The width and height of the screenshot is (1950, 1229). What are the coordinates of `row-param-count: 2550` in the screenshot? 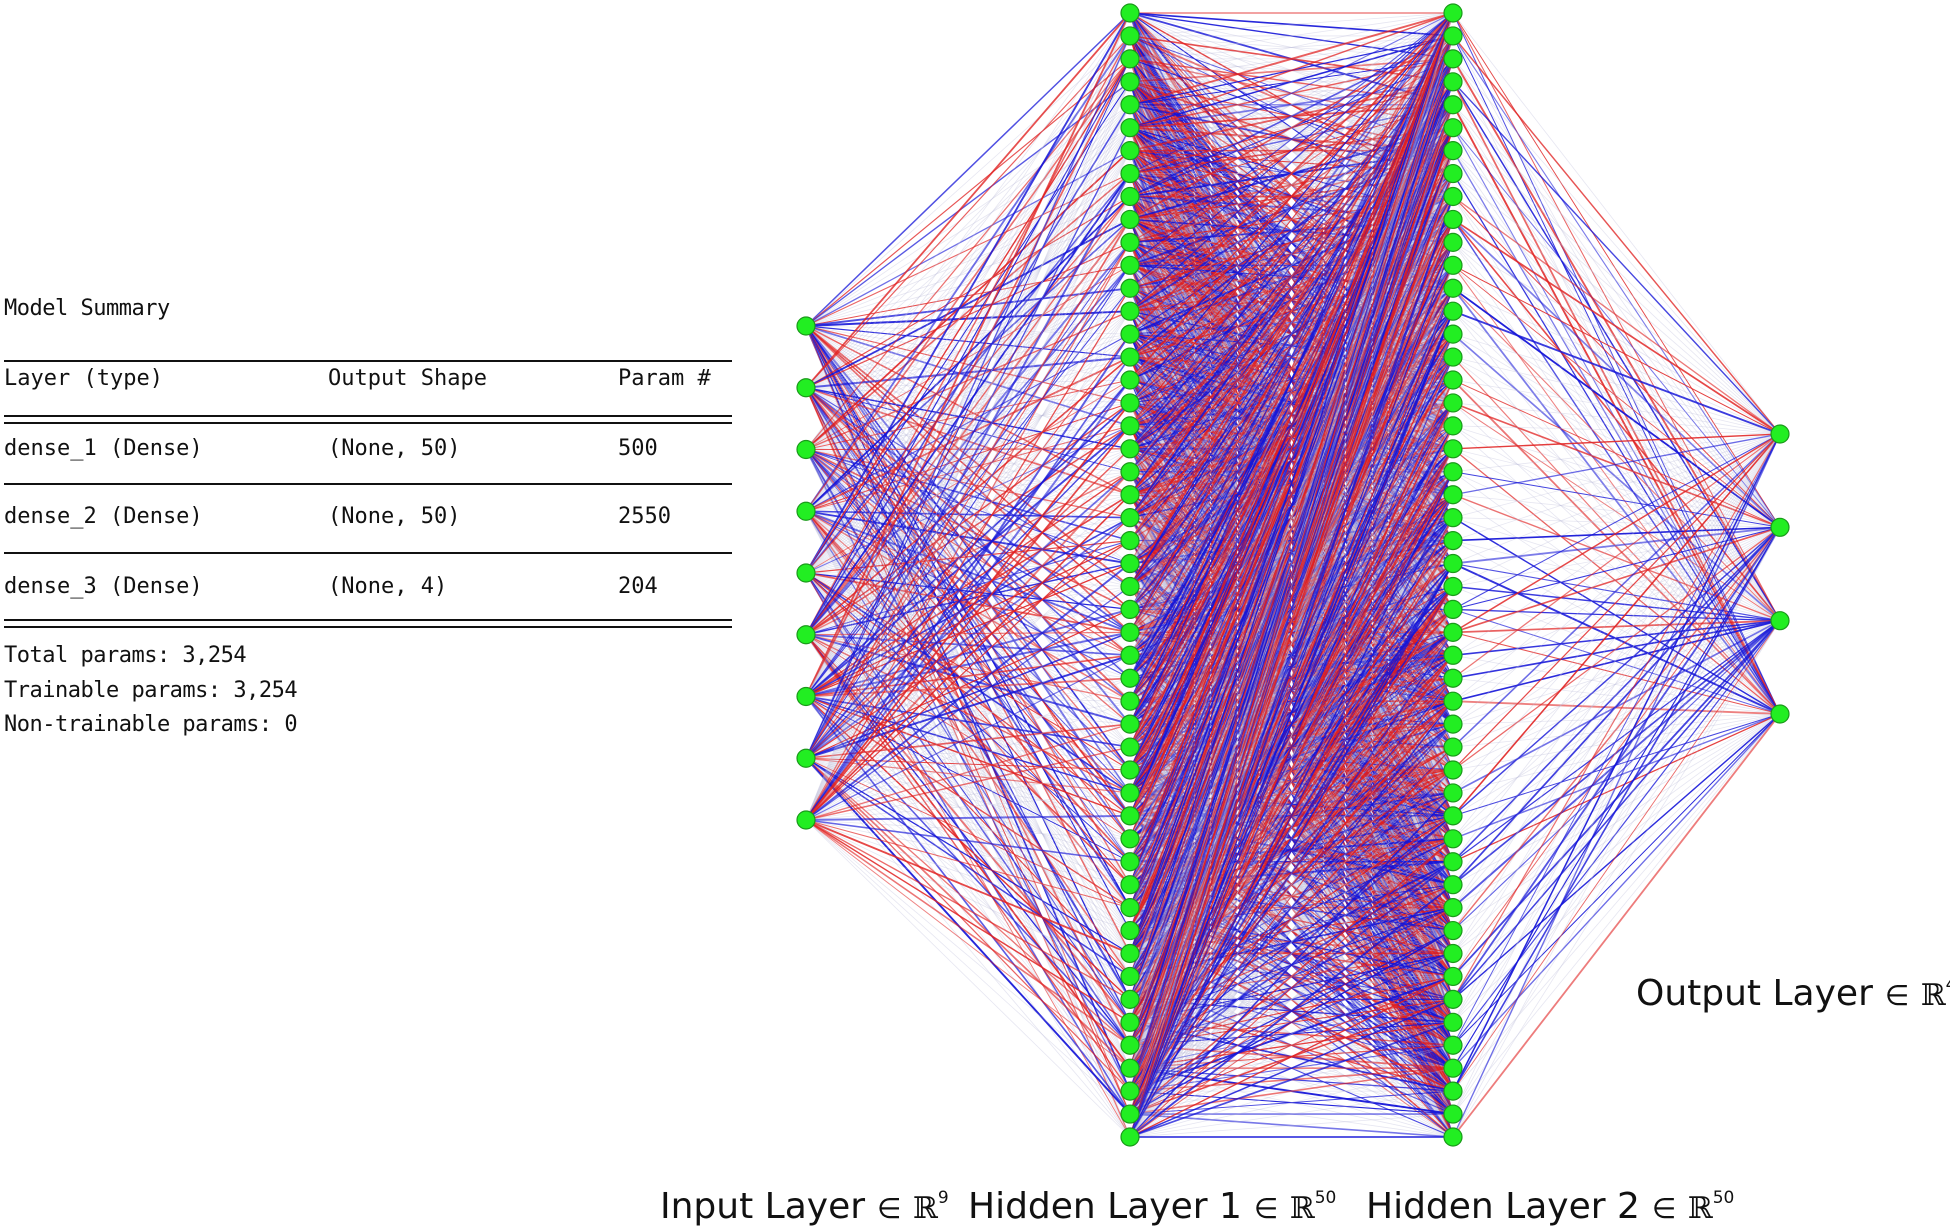 It's located at (644, 516).